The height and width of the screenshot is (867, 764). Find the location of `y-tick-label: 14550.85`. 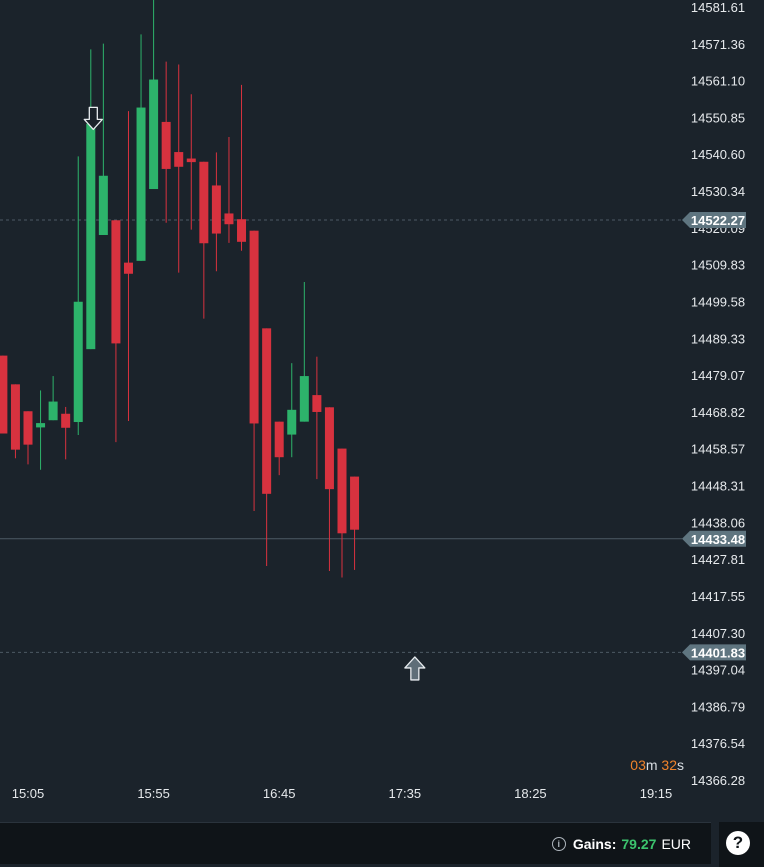

y-tick-label: 14550.85 is located at coordinates (718, 117).